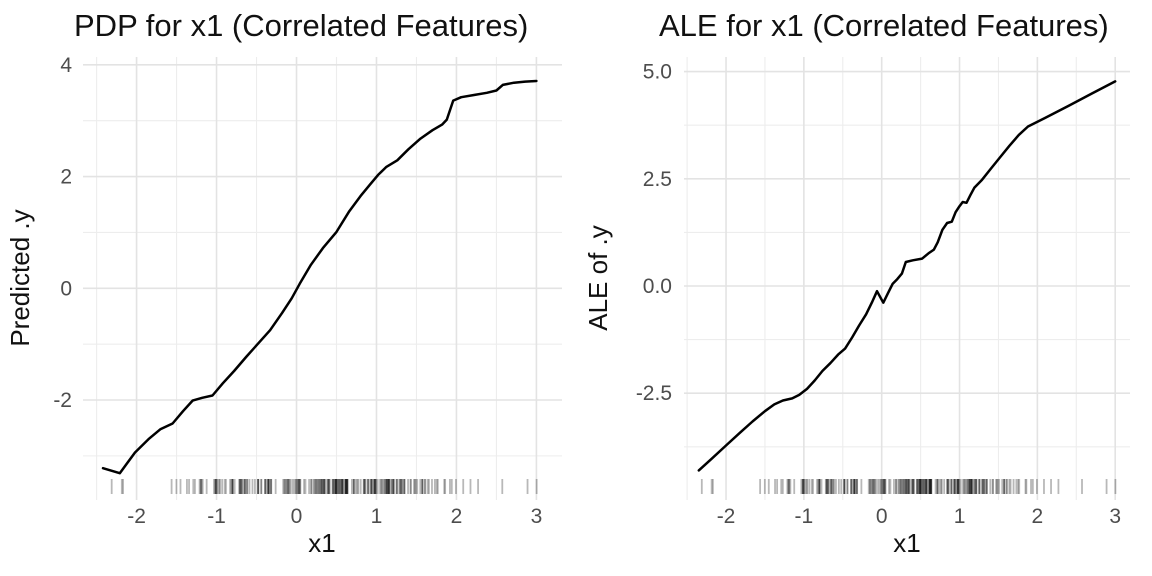 The image size is (1152, 576). I want to click on y-tick-label: 2.5, so click(657, 179).